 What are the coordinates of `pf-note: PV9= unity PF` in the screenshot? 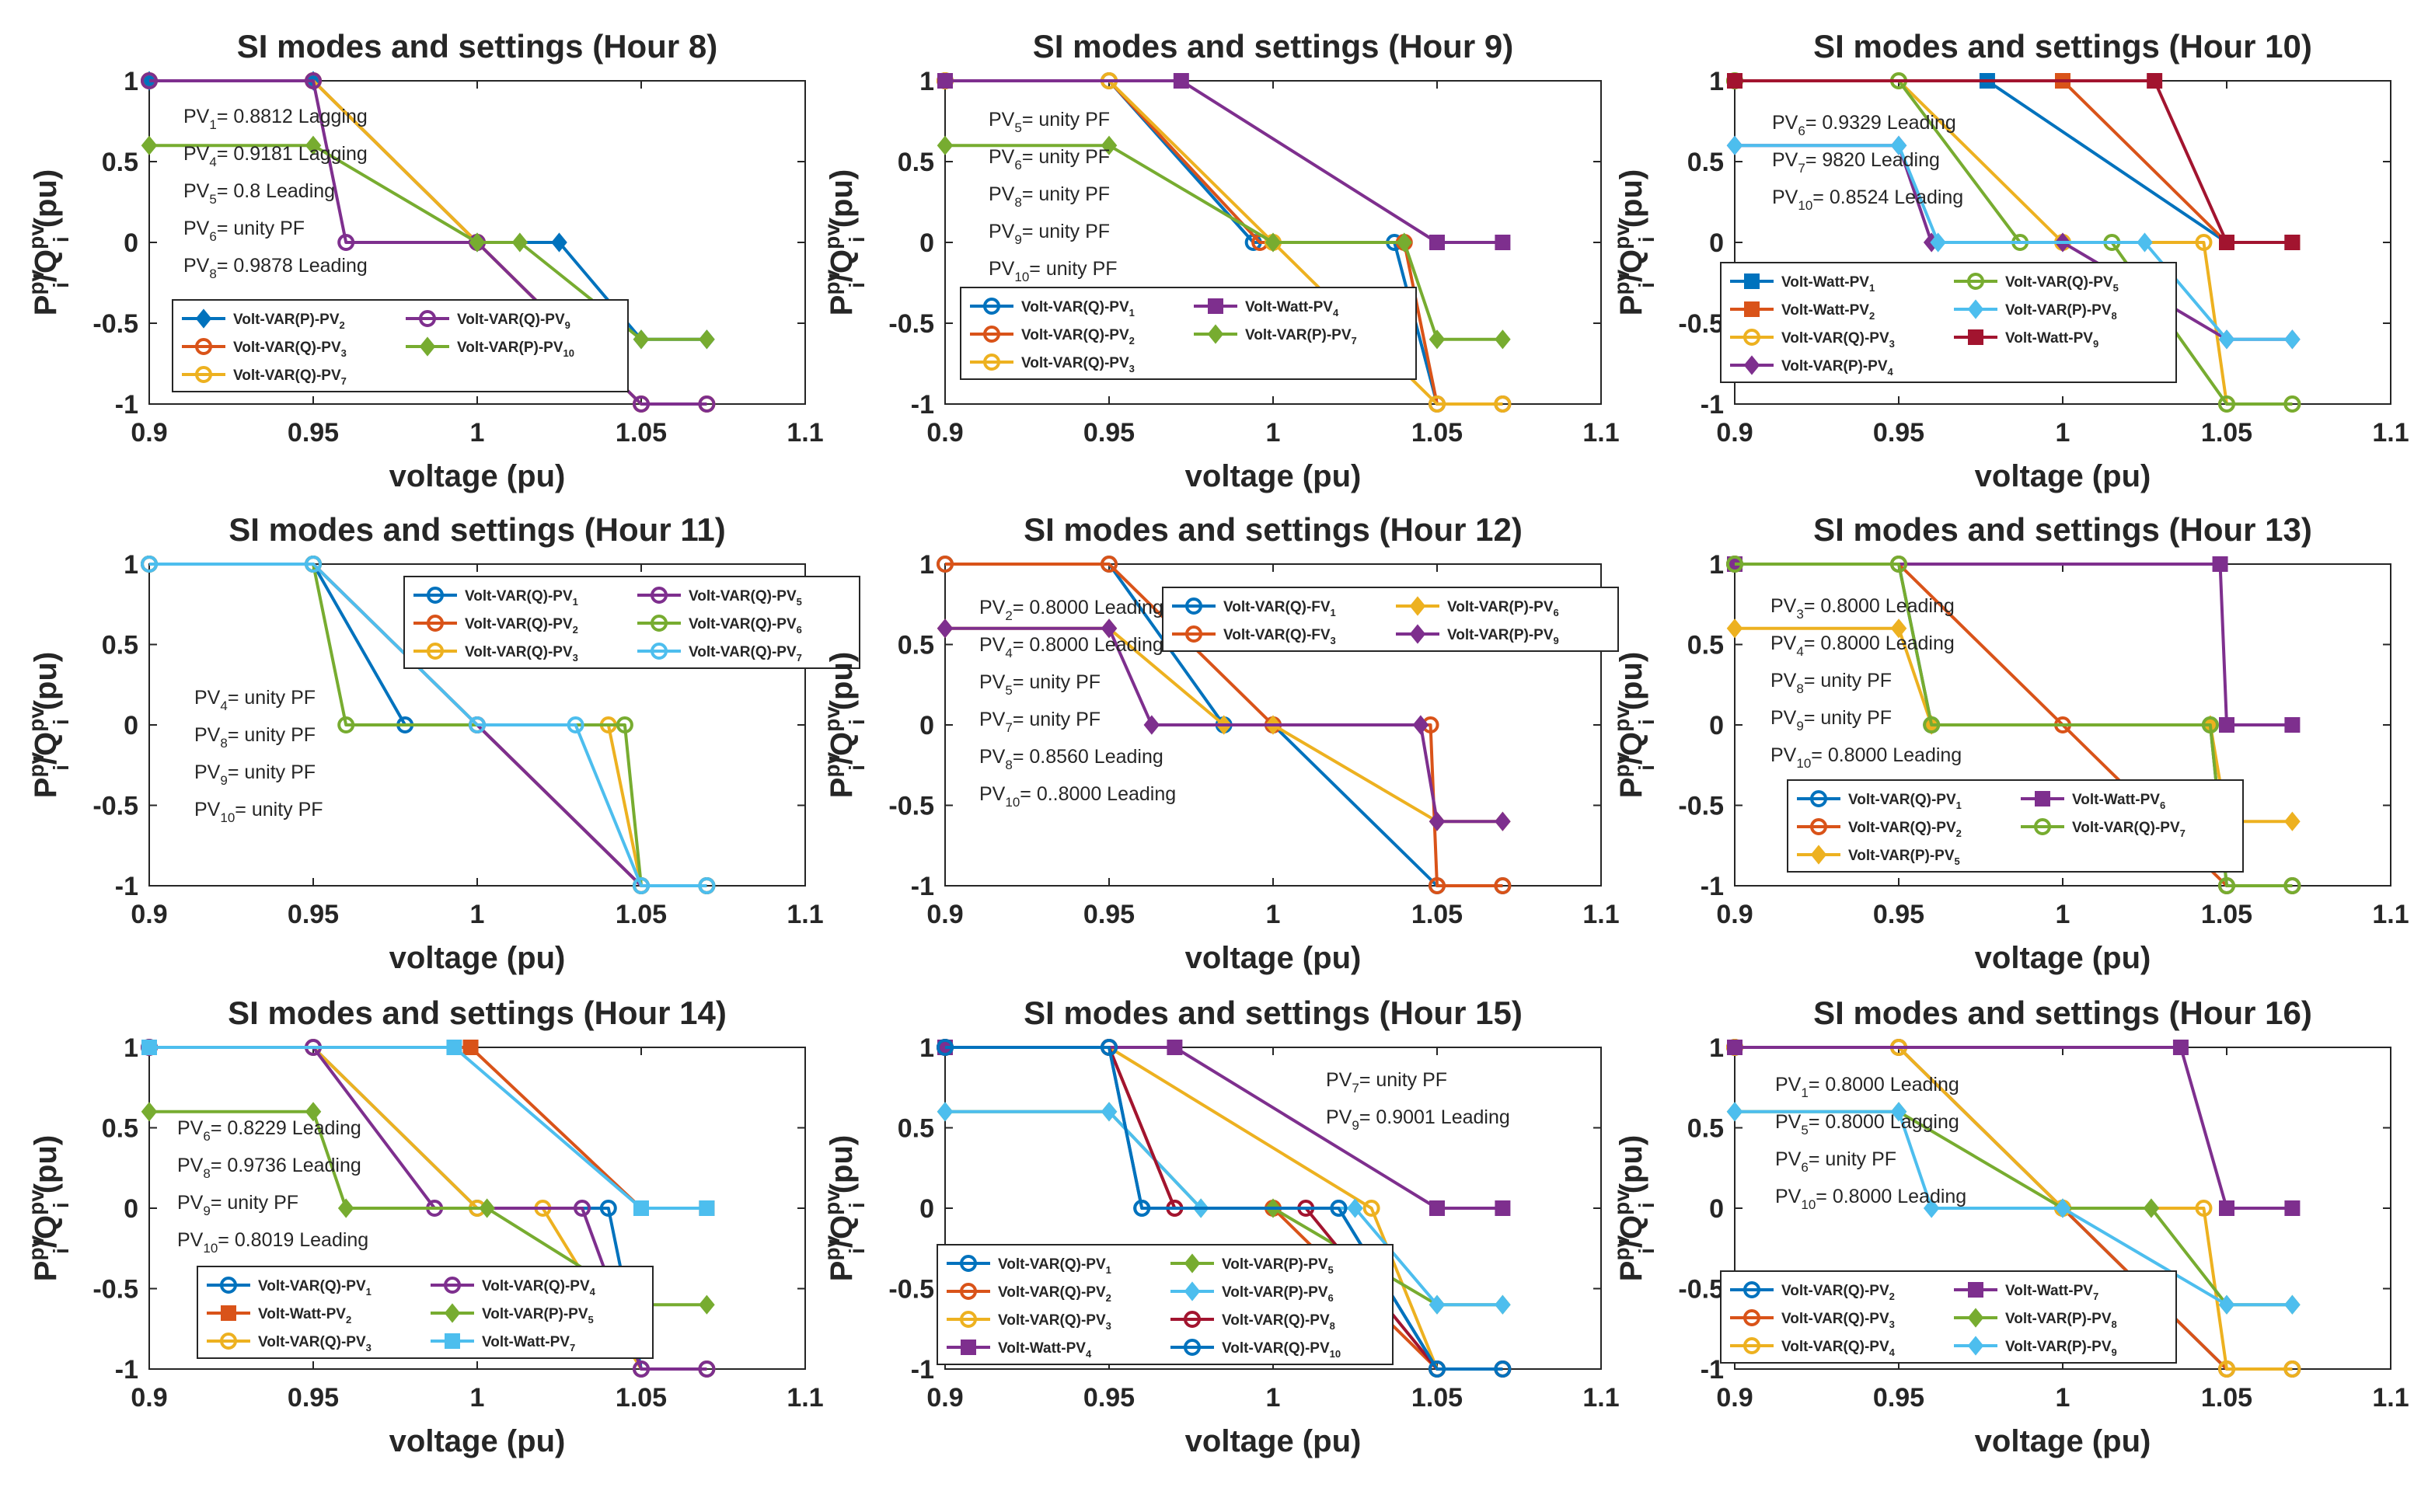 It's located at (255, 774).